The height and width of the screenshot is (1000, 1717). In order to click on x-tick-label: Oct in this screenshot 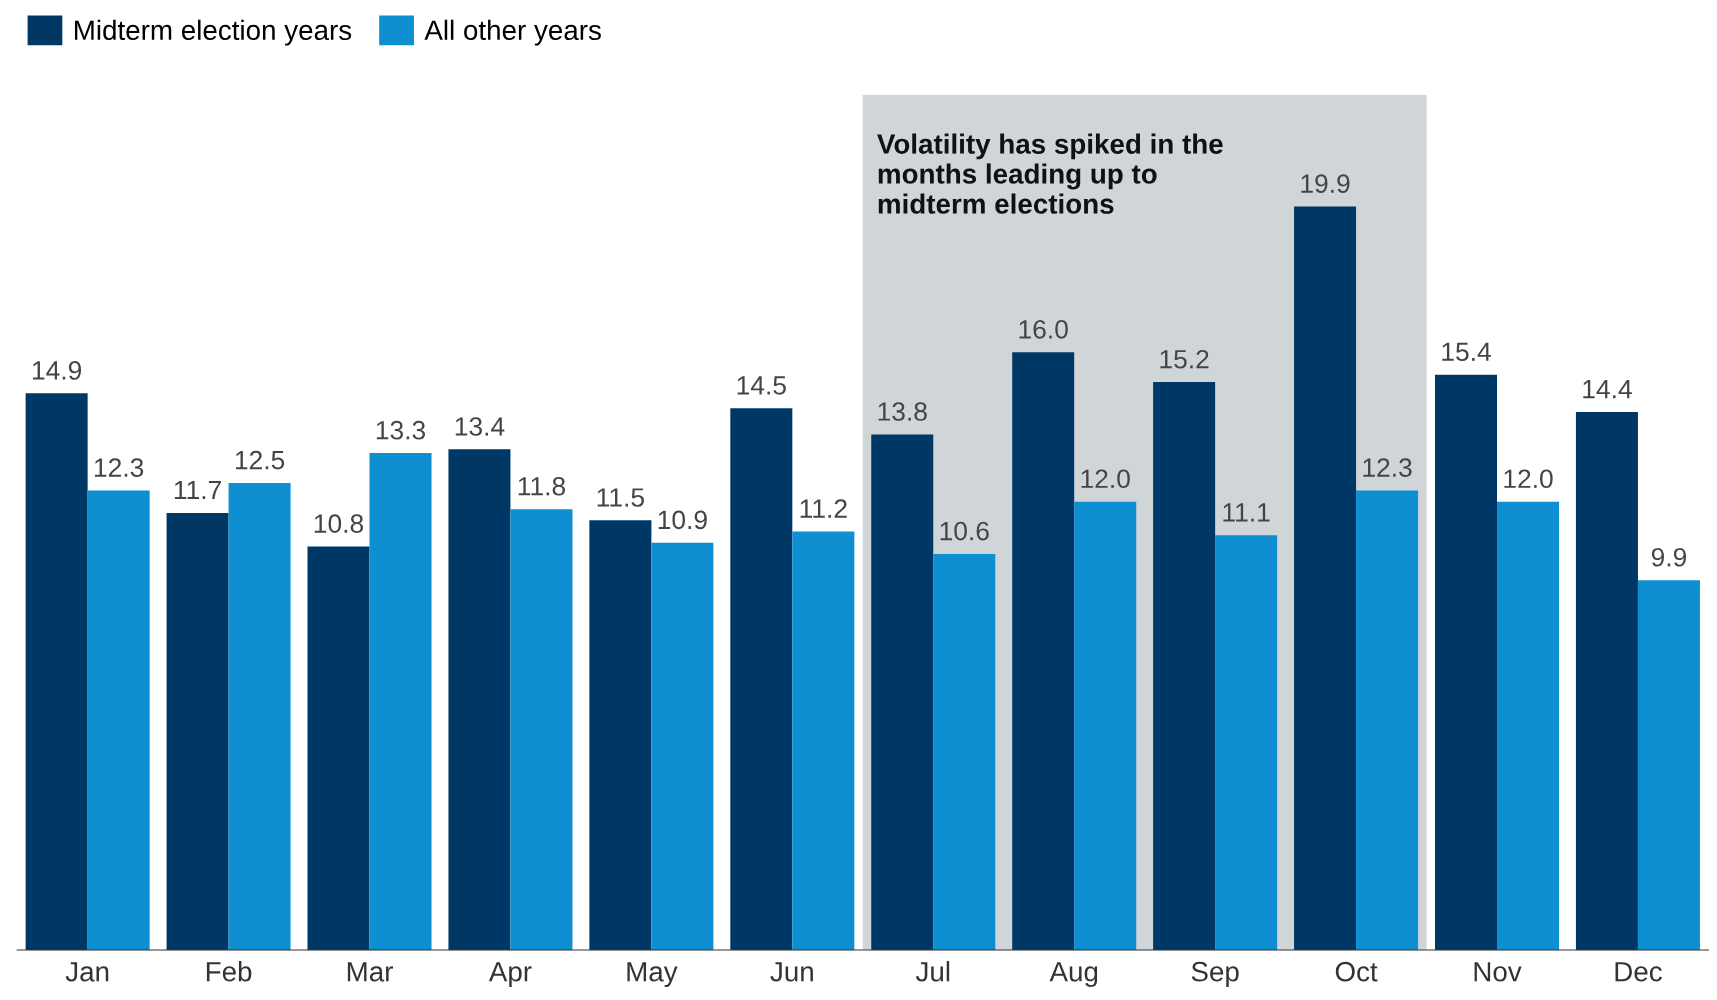, I will do `click(1356, 971)`.